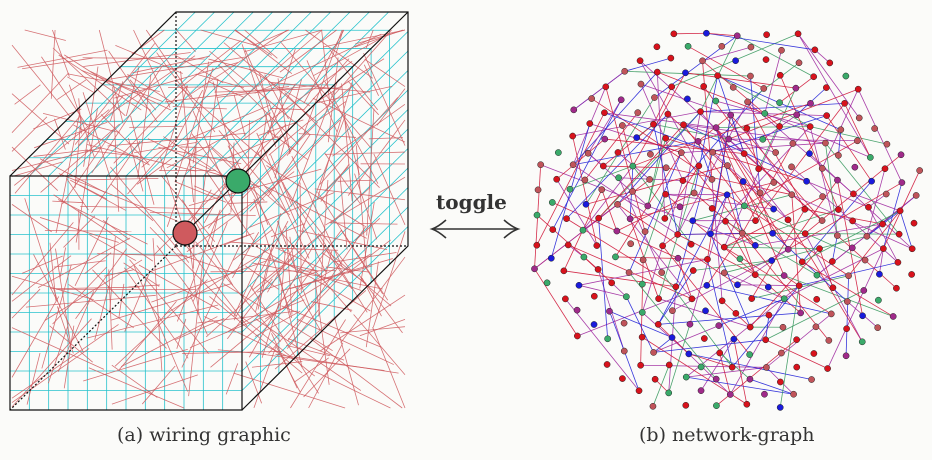  I want to click on cube-top-right-edge, so click(325, 94).